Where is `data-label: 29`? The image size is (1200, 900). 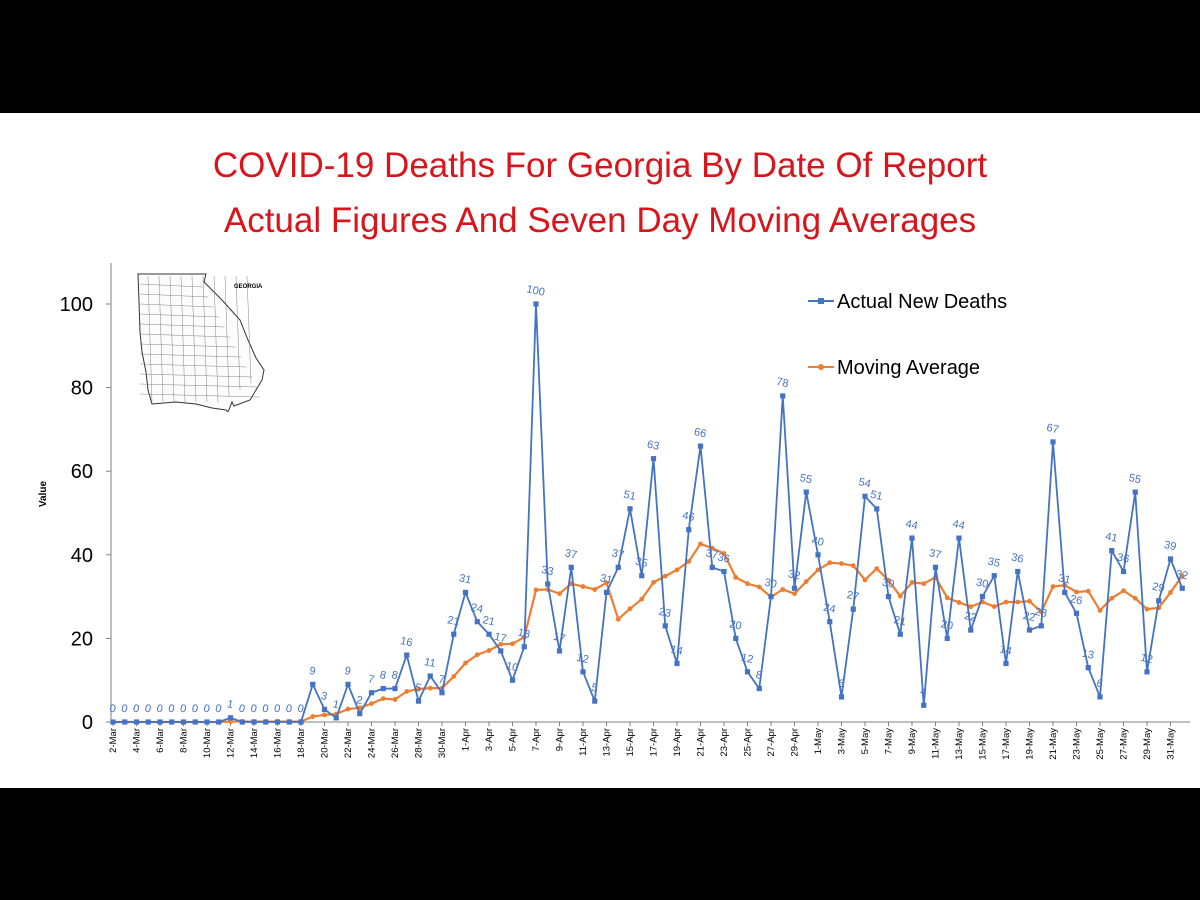 data-label: 29 is located at coordinates (1158, 588).